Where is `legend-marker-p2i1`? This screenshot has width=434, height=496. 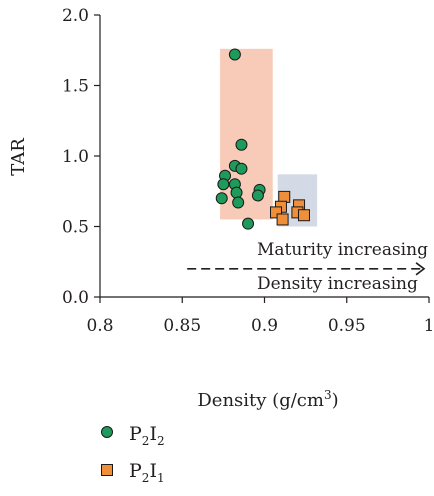 legend-marker-p2i1 is located at coordinates (107, 470).